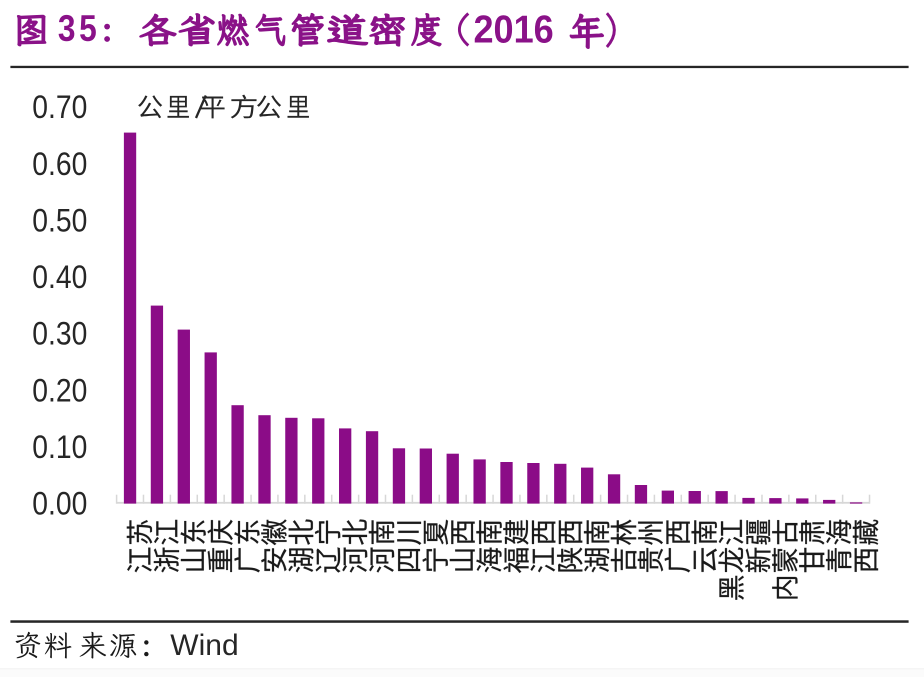  Describe the element at coordinates (59, 108) in the screenshot. I see `svg-text: 0.70` at that location.